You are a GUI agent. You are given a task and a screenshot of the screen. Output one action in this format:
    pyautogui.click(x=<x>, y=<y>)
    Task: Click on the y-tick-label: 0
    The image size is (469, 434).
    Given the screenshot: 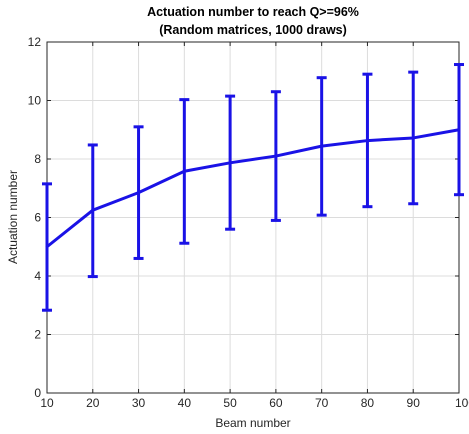 What is the action you would take?
    pyautogui.click(x=37, y=393)
    